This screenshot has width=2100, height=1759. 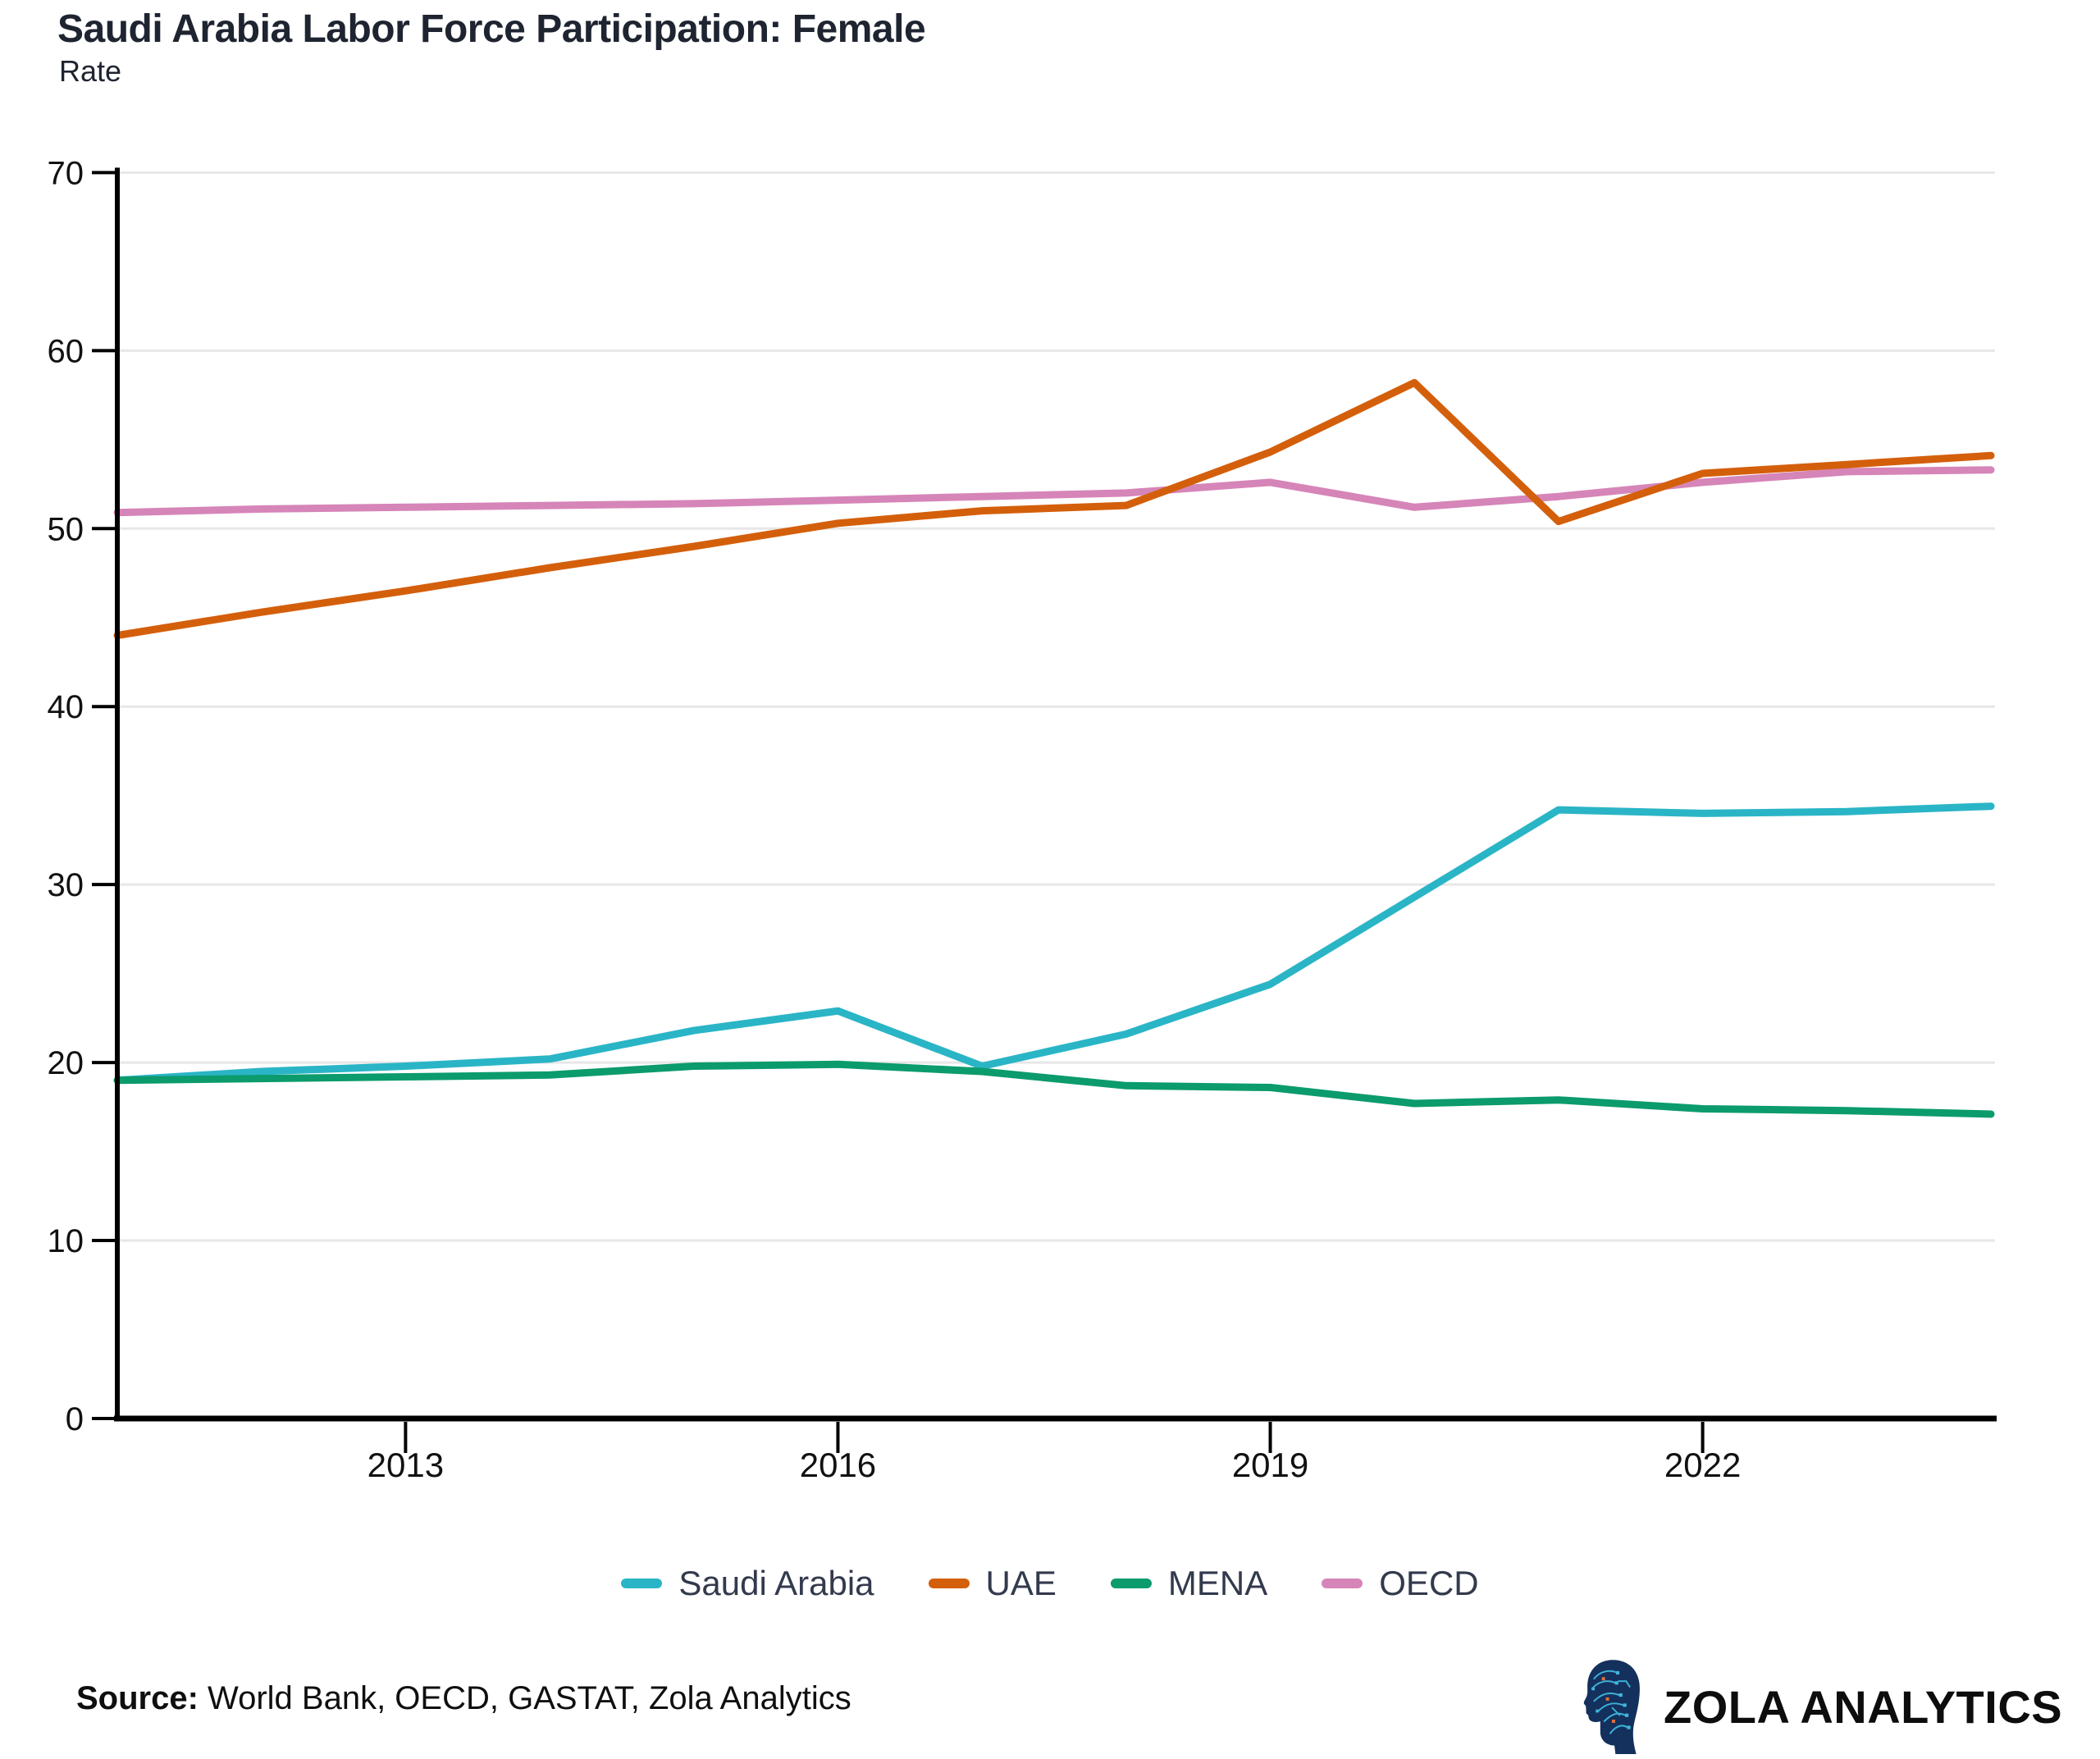 I want to click on y-axis-title: Rate, so click(x=90, y=71).